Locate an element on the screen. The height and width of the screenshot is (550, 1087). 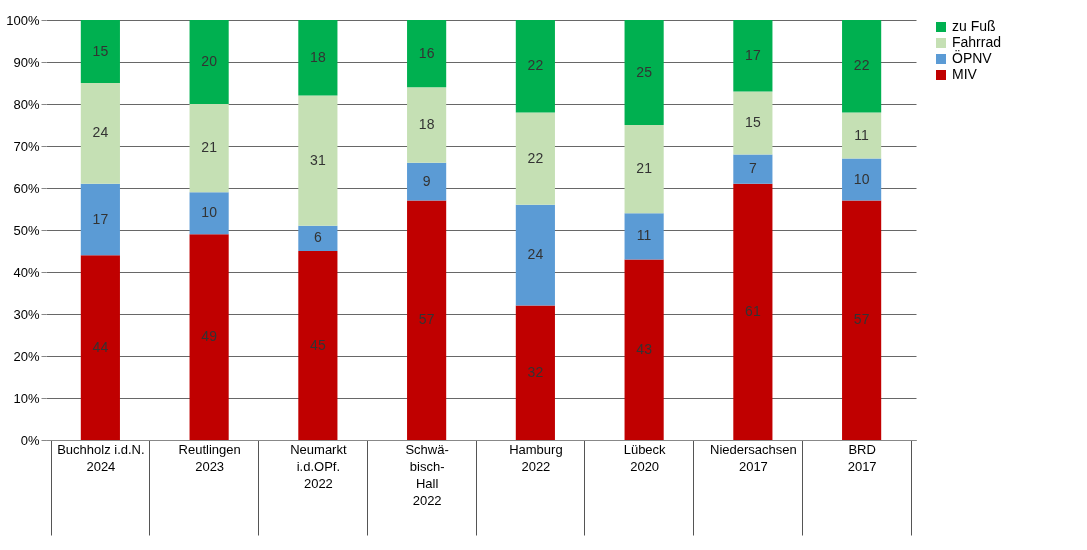
x-tick-label: Reutlingen 2023 is located at coordinates (209, 457).